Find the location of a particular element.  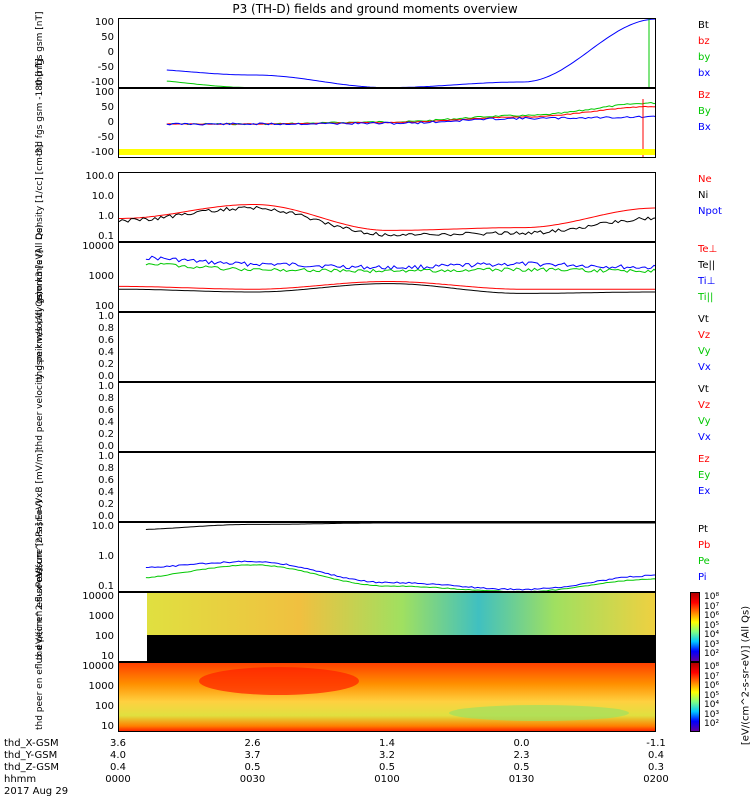

xrow-value: 0200 is located at coordinates (656, 779).